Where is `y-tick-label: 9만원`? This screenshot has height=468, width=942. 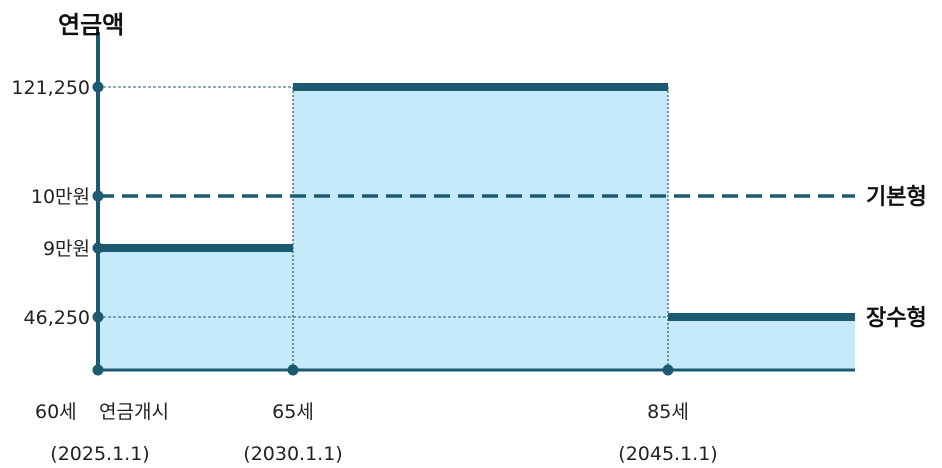
y-tick-label: 9만원 is located at coordinates (66, 249).